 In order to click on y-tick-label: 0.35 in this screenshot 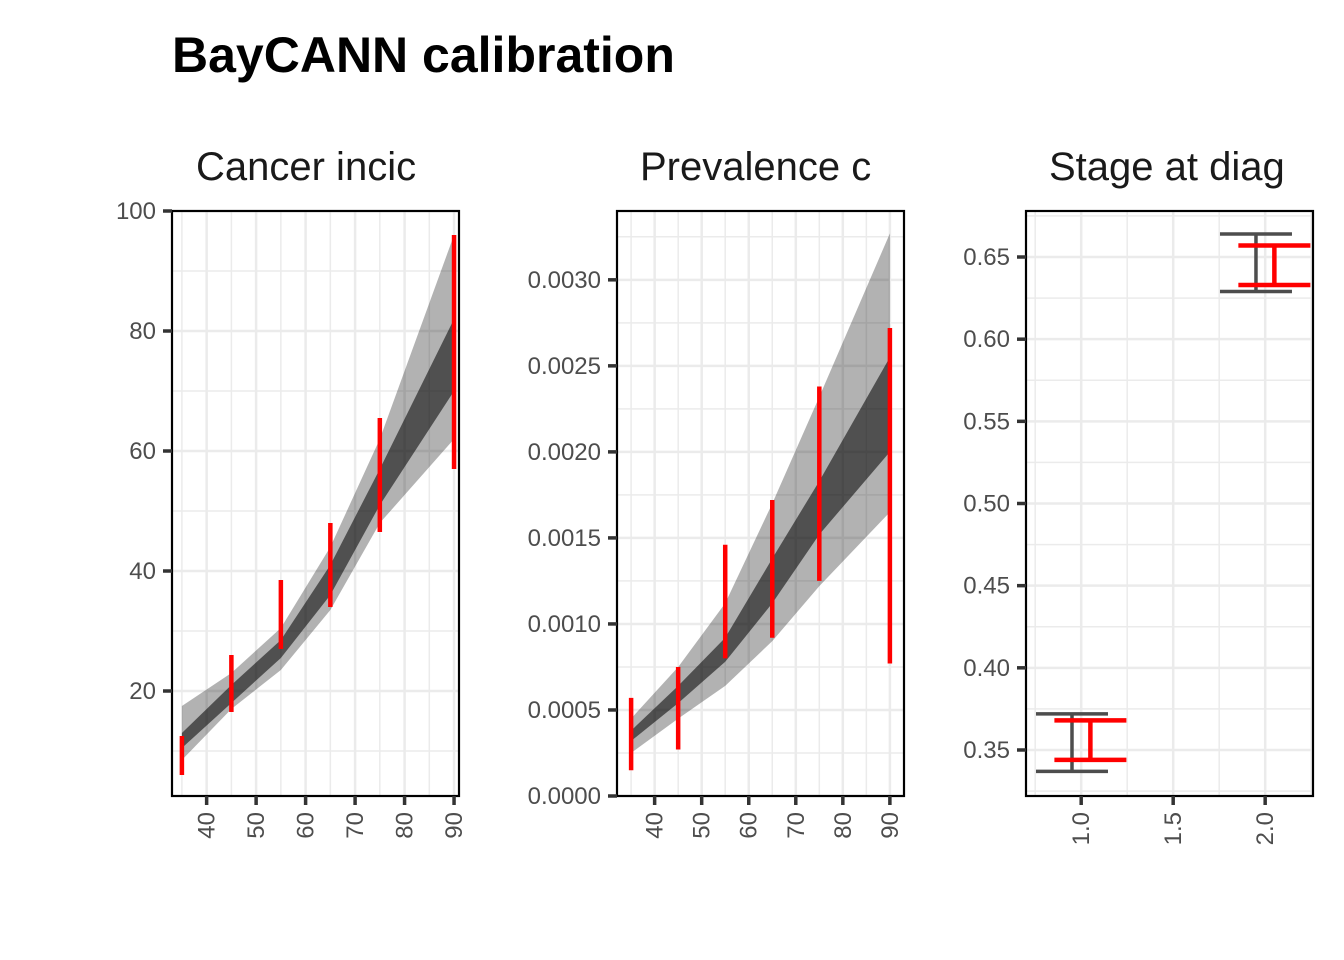, I will do `click(986, 750)`.